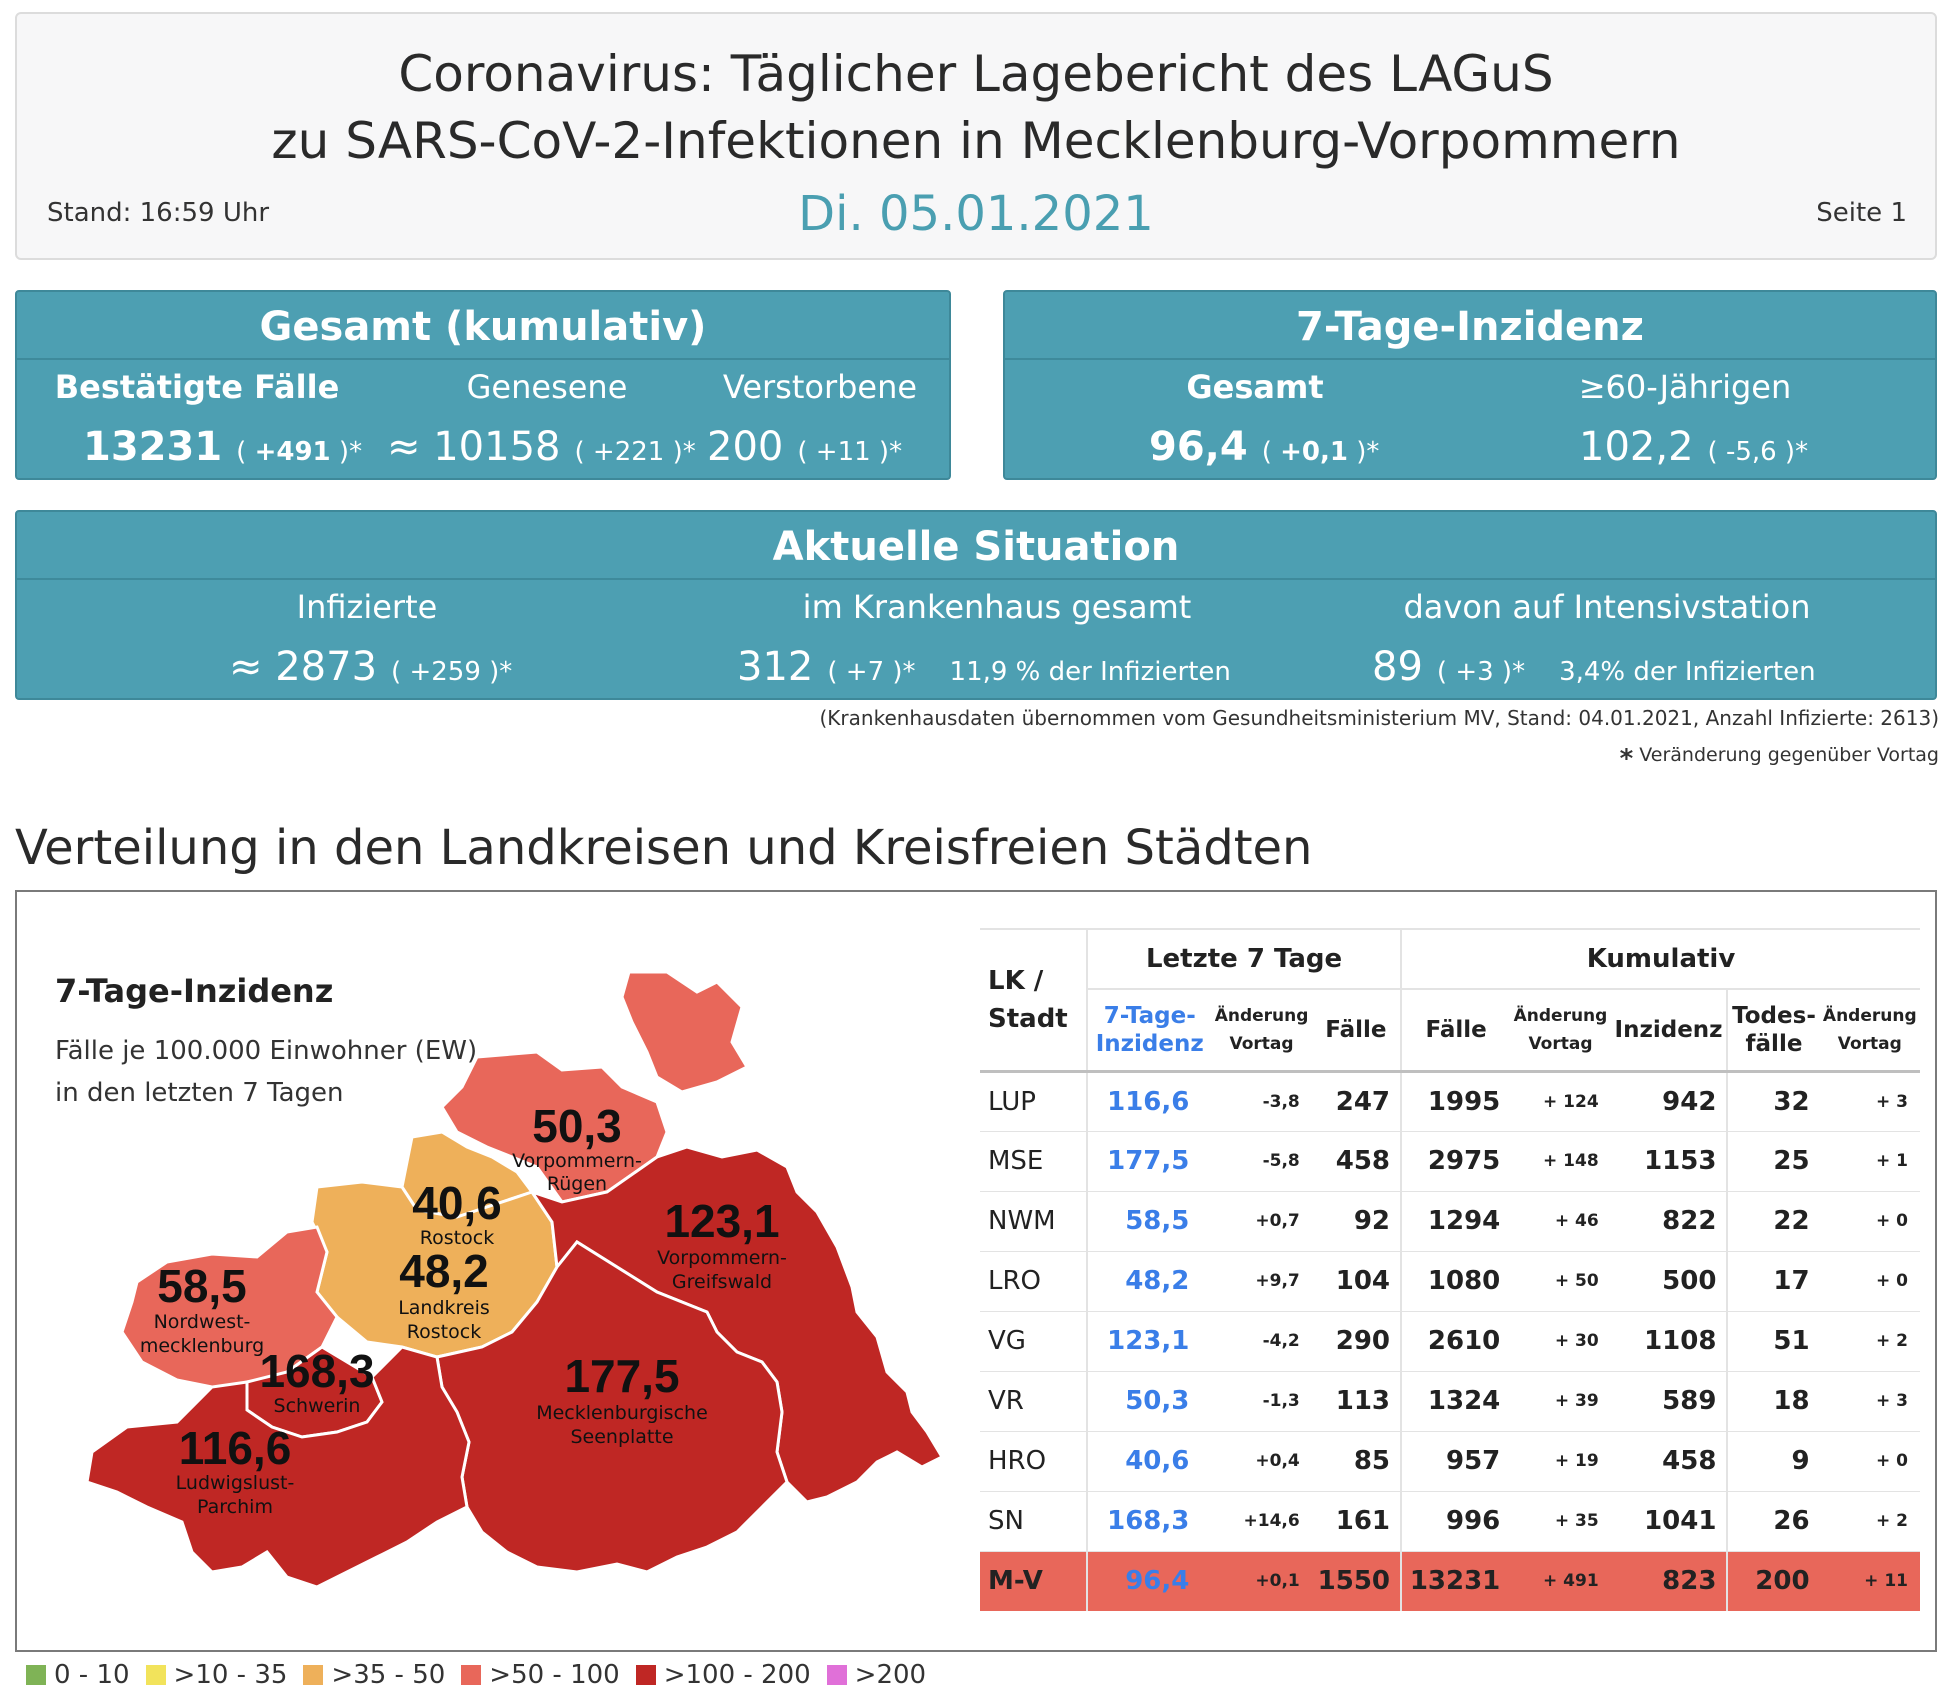  Describe the element at coordinates (1149, 1521) in the screenshot. I see `cell-inz: 168,3` at that location.